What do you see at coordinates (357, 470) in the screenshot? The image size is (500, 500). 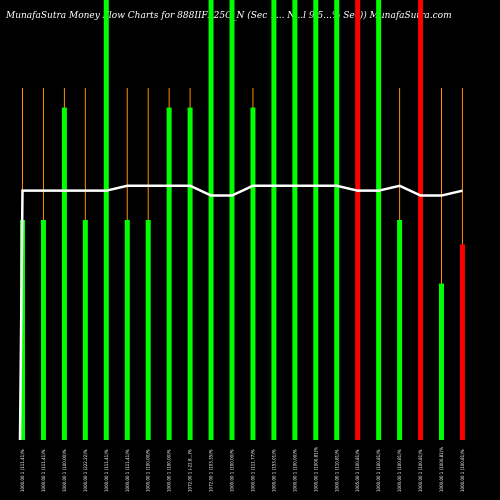 I see `tick-label: 1005.00 1 (100.81)%` at bounding box center [357, 470].